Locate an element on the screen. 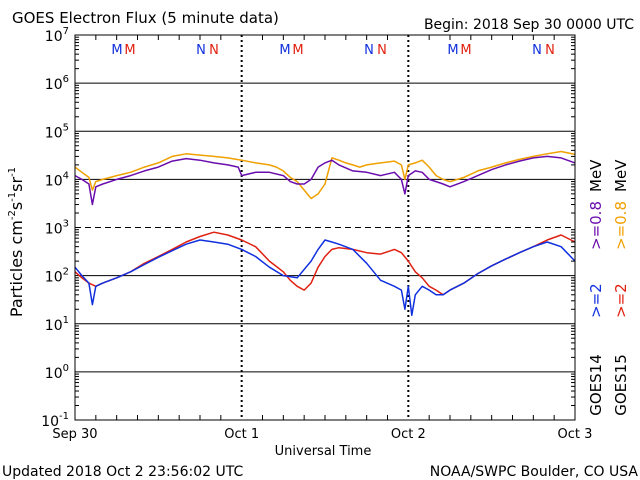 Image resolution: width=640 pixels, height=480 pixels. y-tick-exponent: 7 is located at coordinates (66, 31).